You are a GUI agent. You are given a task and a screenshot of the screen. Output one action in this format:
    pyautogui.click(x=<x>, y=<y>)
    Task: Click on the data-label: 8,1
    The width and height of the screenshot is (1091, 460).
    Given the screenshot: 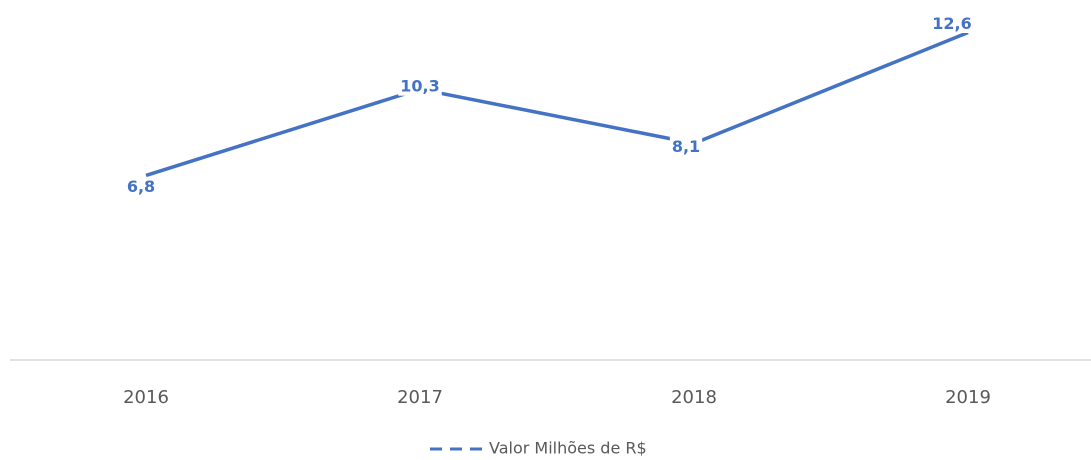 What is the action you would take?
    pyautogui.click(x=686, y=146)
    